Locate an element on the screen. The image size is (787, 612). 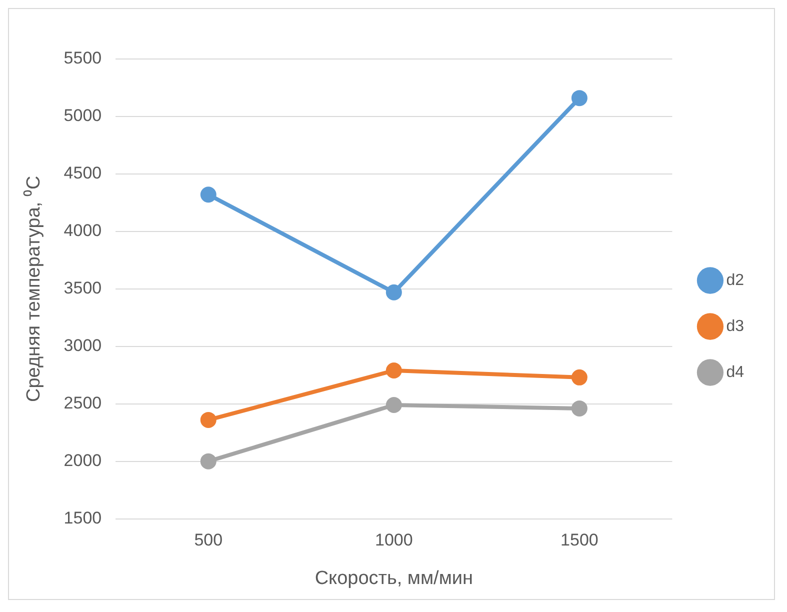
y-tick-label: 2500 is located at coordinates (83, 403).